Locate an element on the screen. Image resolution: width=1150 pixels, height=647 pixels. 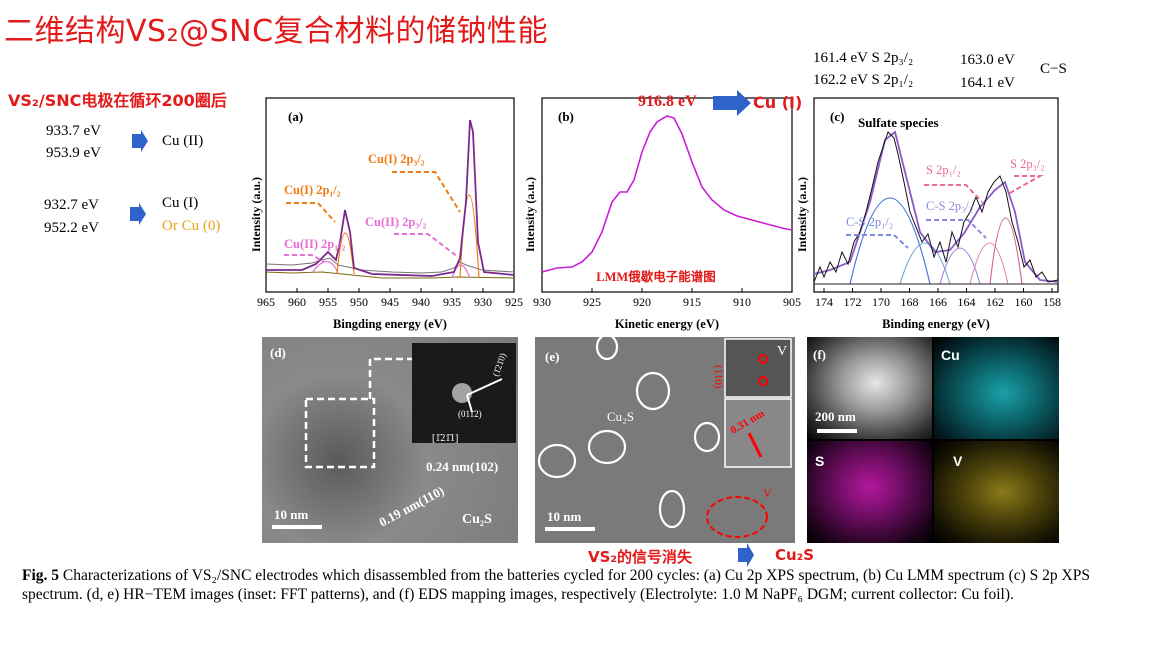
x-tick-label: 910 is located at coordinates (742, 302).